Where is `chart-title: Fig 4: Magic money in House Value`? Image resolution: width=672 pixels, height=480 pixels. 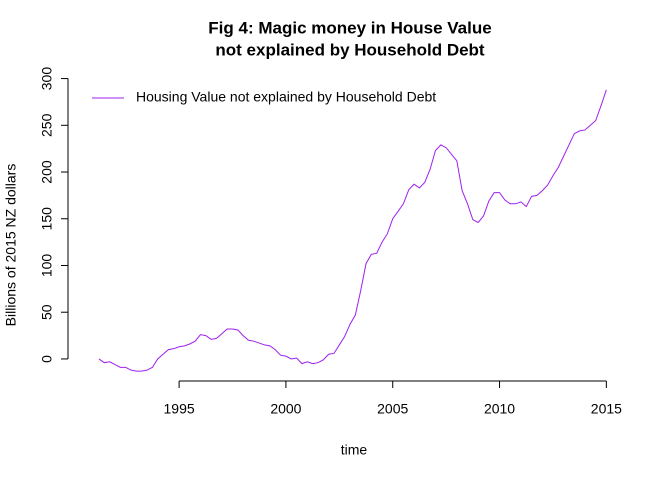 chart-title: Fig 4: Magic money in House Value is located at coordinates (349, 27).